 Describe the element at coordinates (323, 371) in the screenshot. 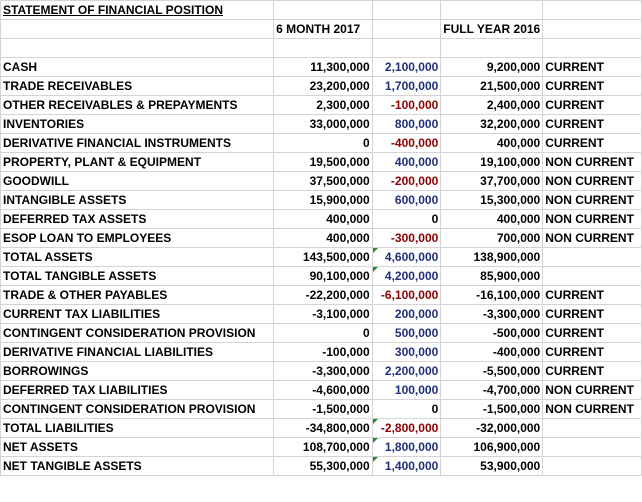

I see `value-2017-cell: -3,300,000` at that location.